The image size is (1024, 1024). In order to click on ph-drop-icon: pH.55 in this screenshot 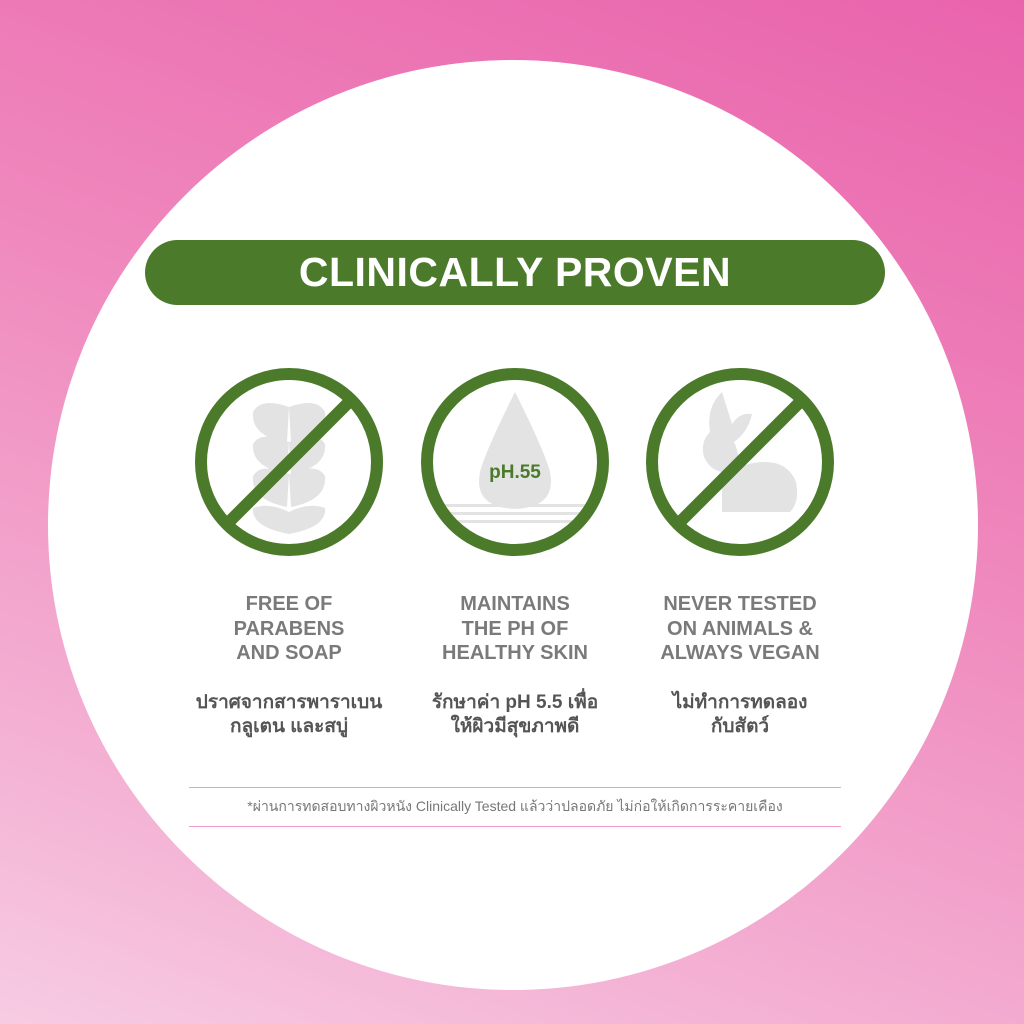, I will do `click(515, 462)`.